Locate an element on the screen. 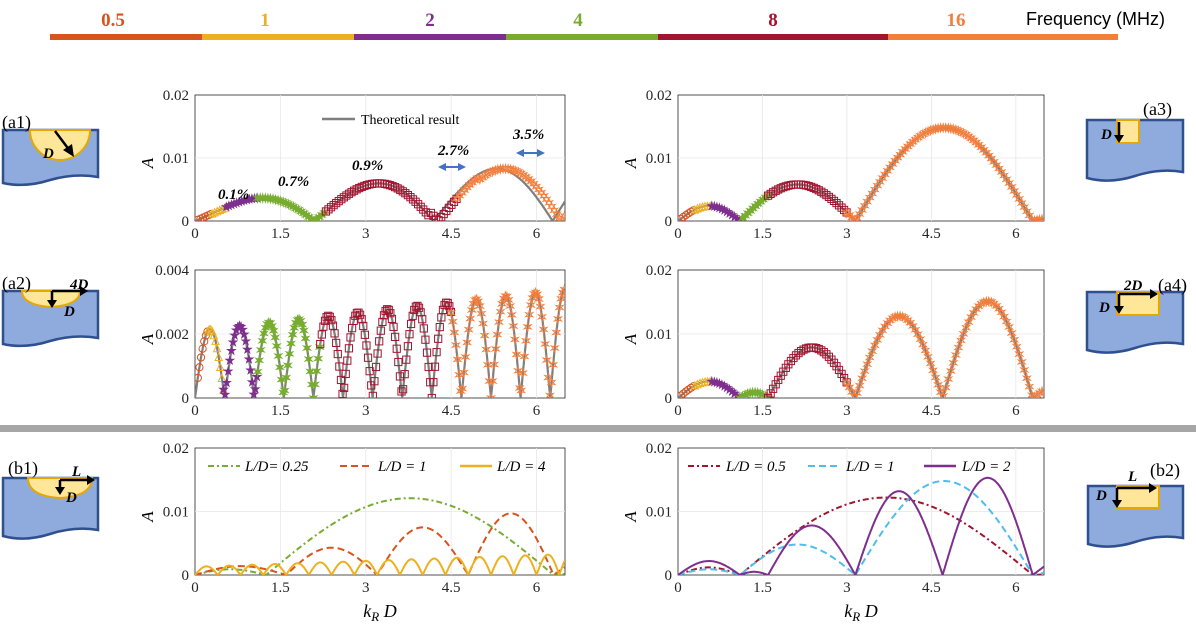 Image resolution: width=1196 pixels, height=626 pixels. diagram-a3: (a3) D is located at coordinates (1135, 140).